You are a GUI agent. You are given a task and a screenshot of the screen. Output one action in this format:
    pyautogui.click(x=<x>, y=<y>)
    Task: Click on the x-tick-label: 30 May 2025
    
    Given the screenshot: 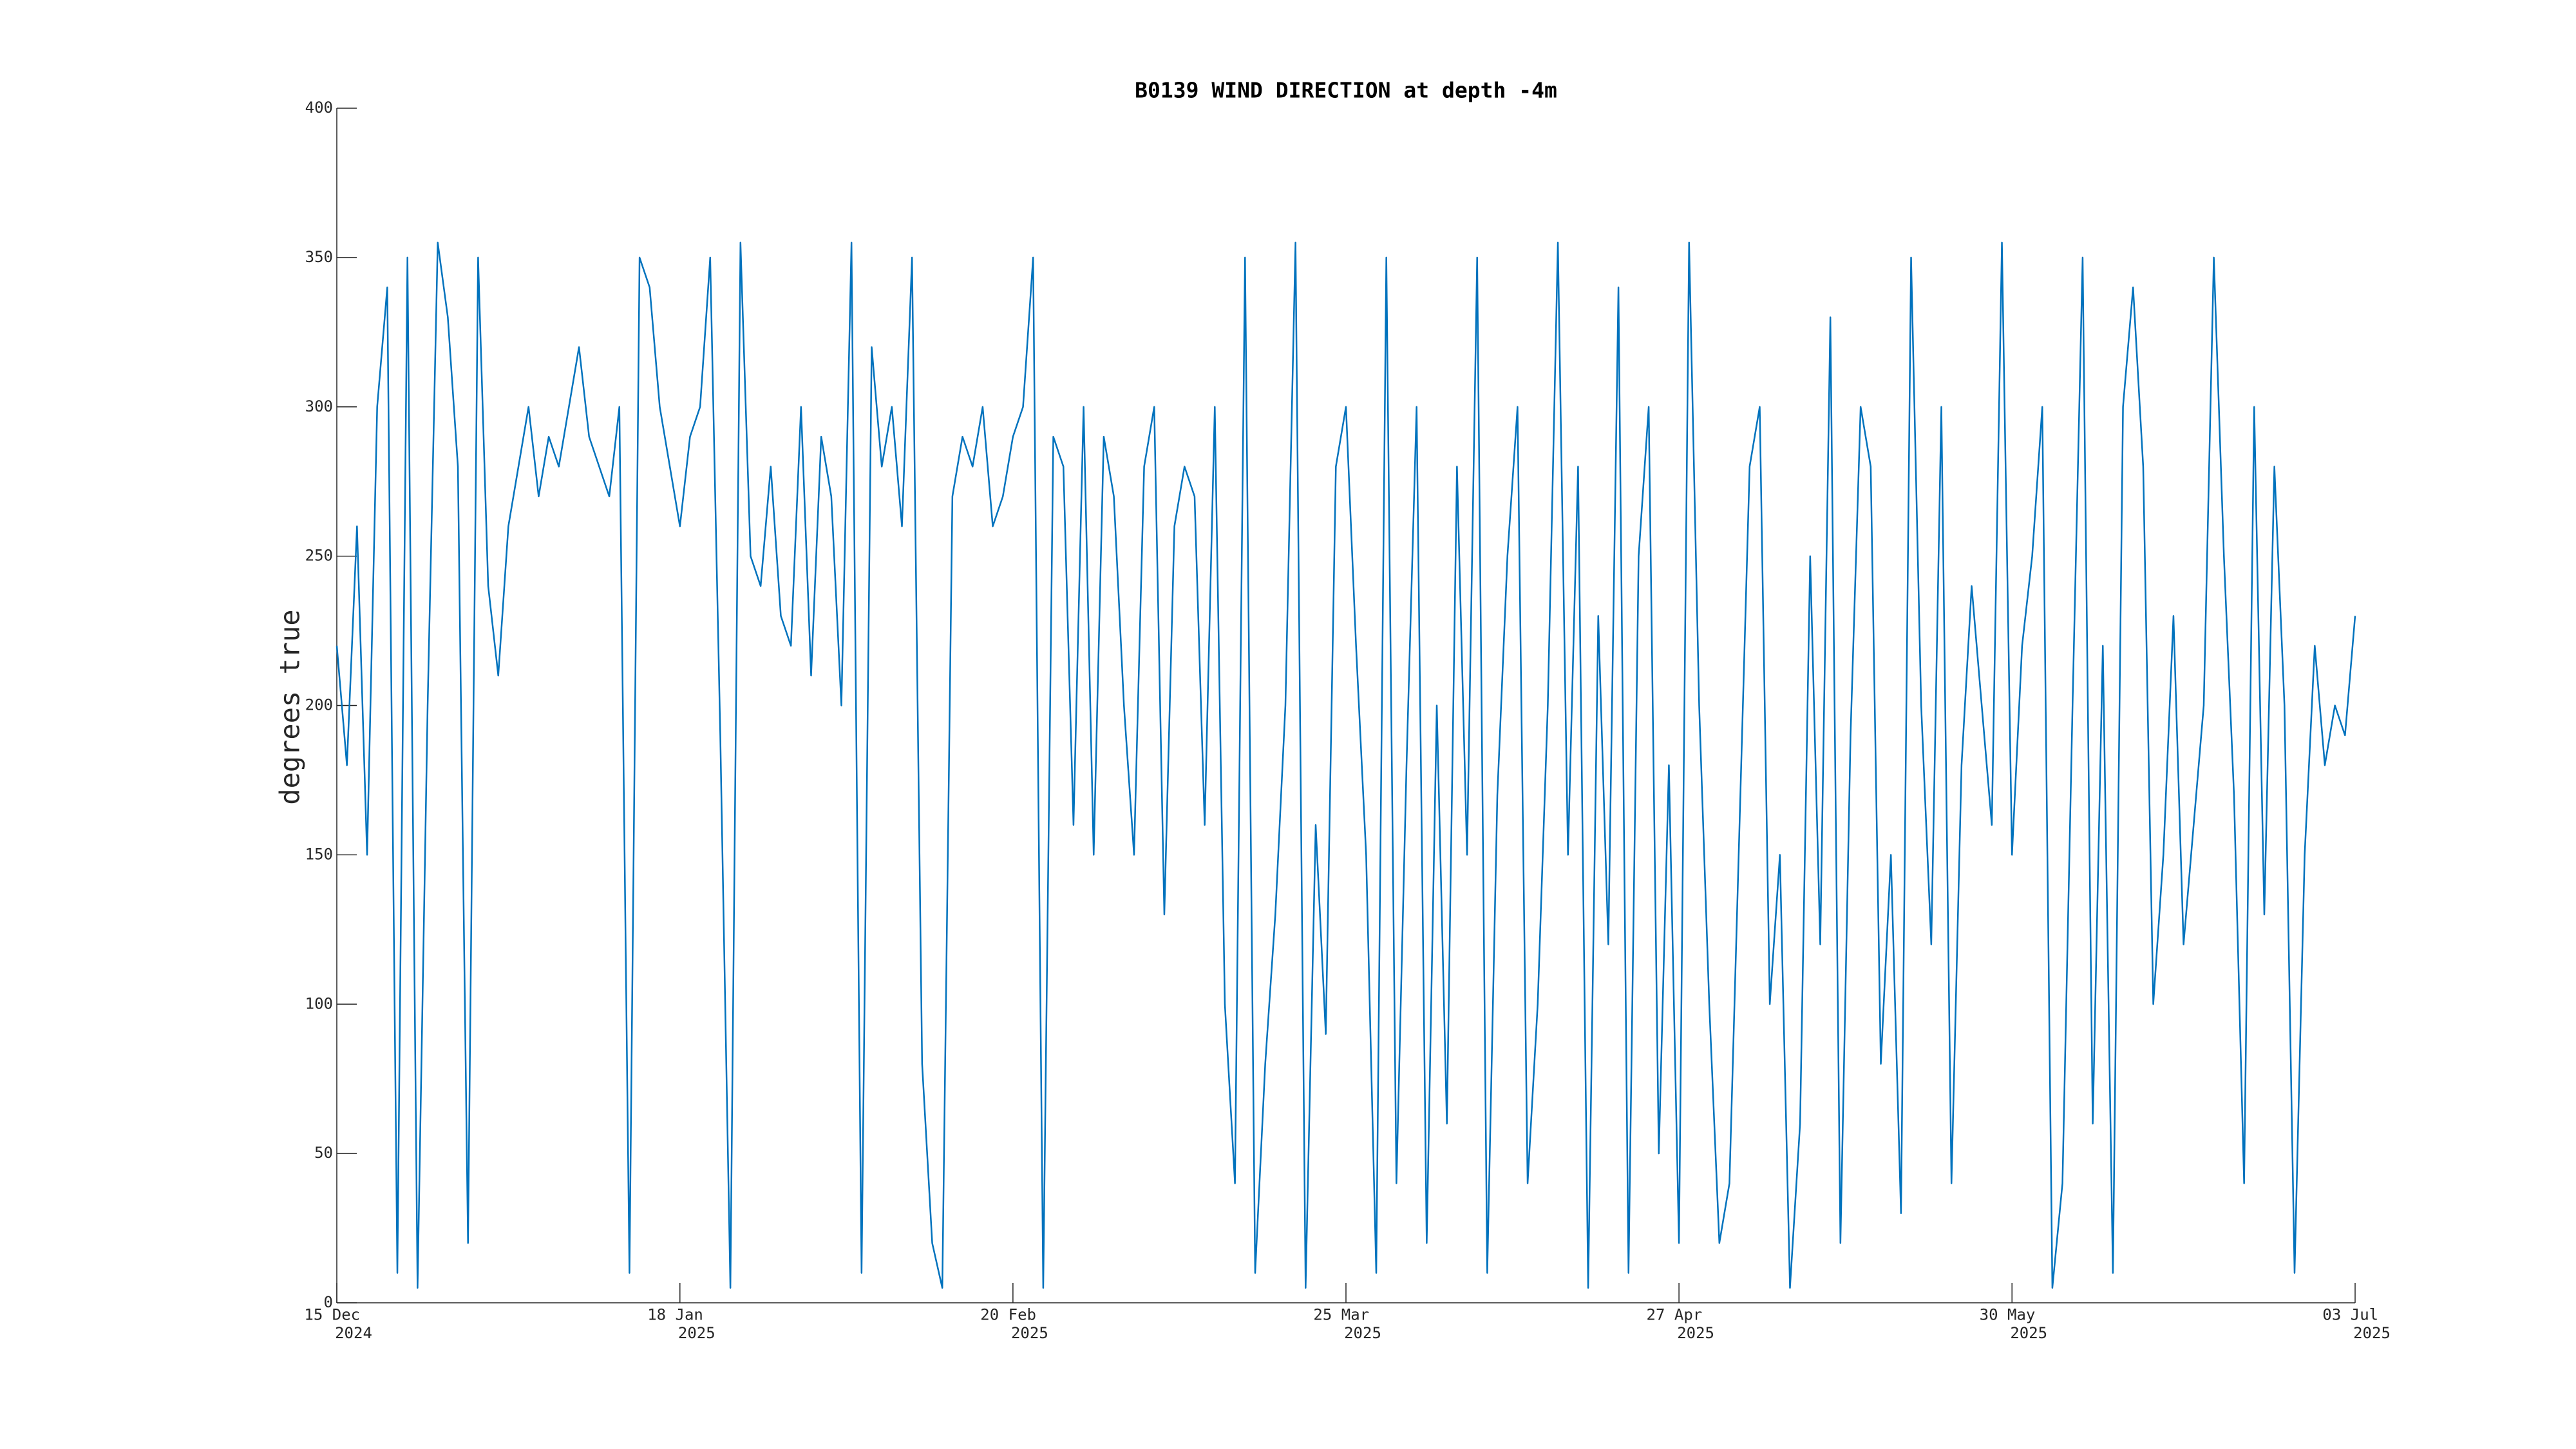 What is the action you would take?
    pyautogui.click(x=2014, y=1323)
    